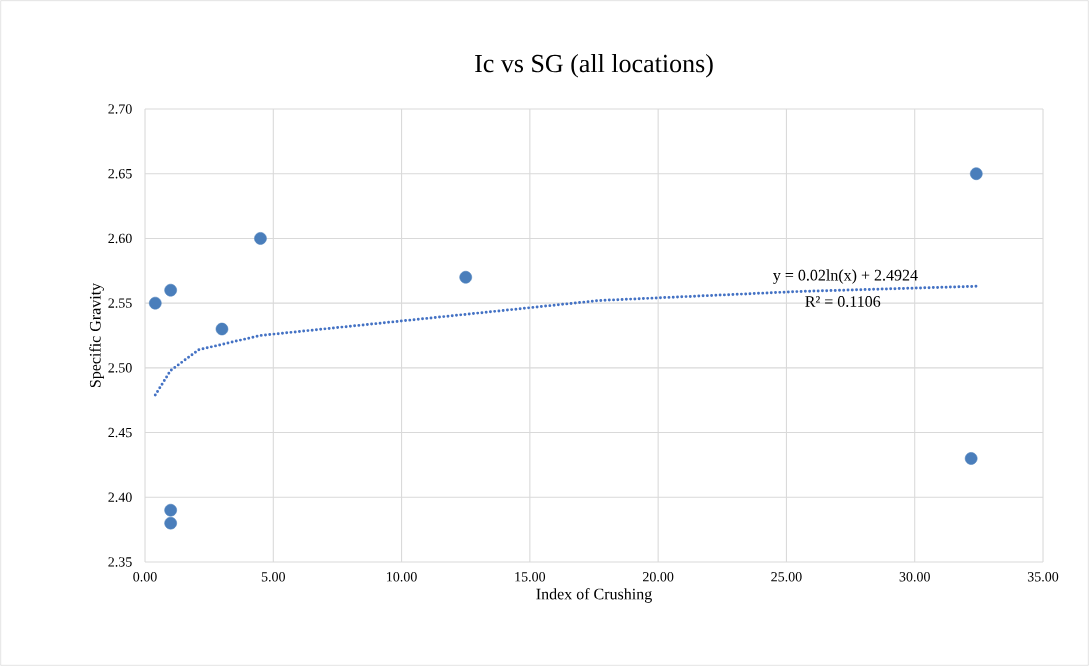 The image size is (1089, 666). Describe the element at coordinates (786, 577) in the screenshot. I see `x-tick-label: 25.00` at that location.